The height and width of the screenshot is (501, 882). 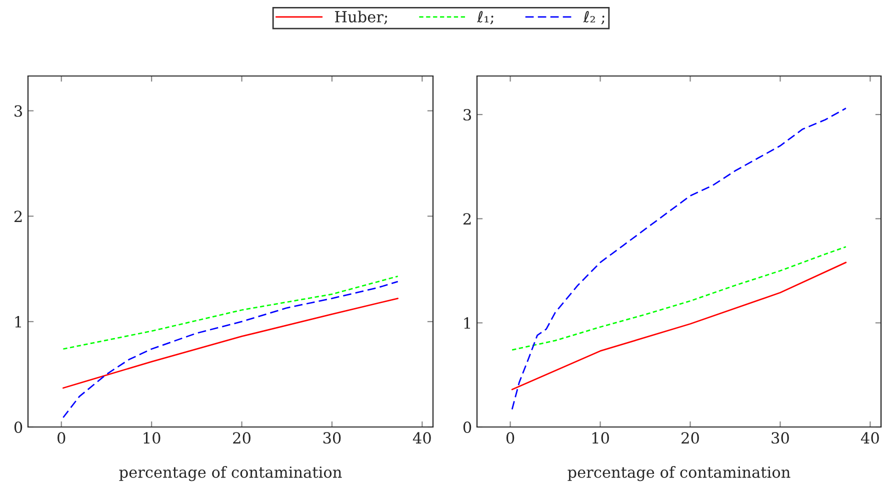 What do you see at coordinates (593, 17) in the screenshot?
I see `legend-label: ℓ₂ ;` at bounding box center [593, 17].